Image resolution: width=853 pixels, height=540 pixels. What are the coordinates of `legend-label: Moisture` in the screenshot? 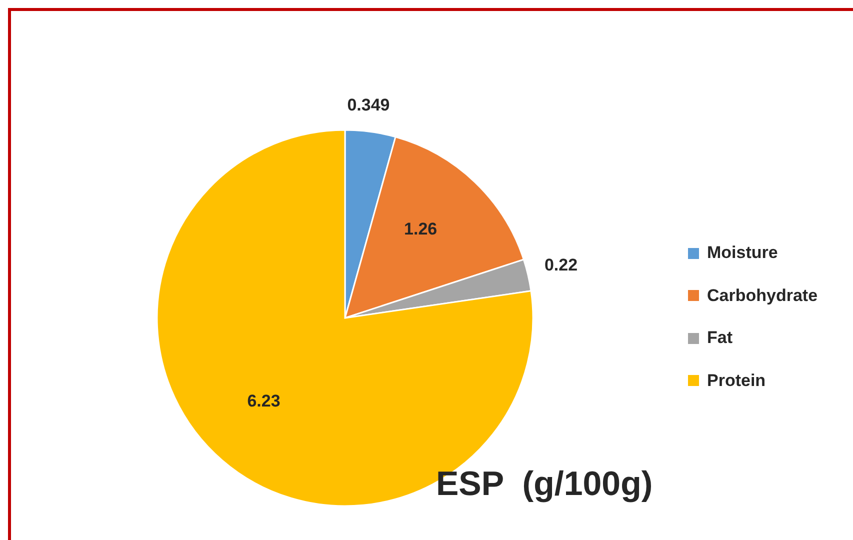 It's located at (742, 253).